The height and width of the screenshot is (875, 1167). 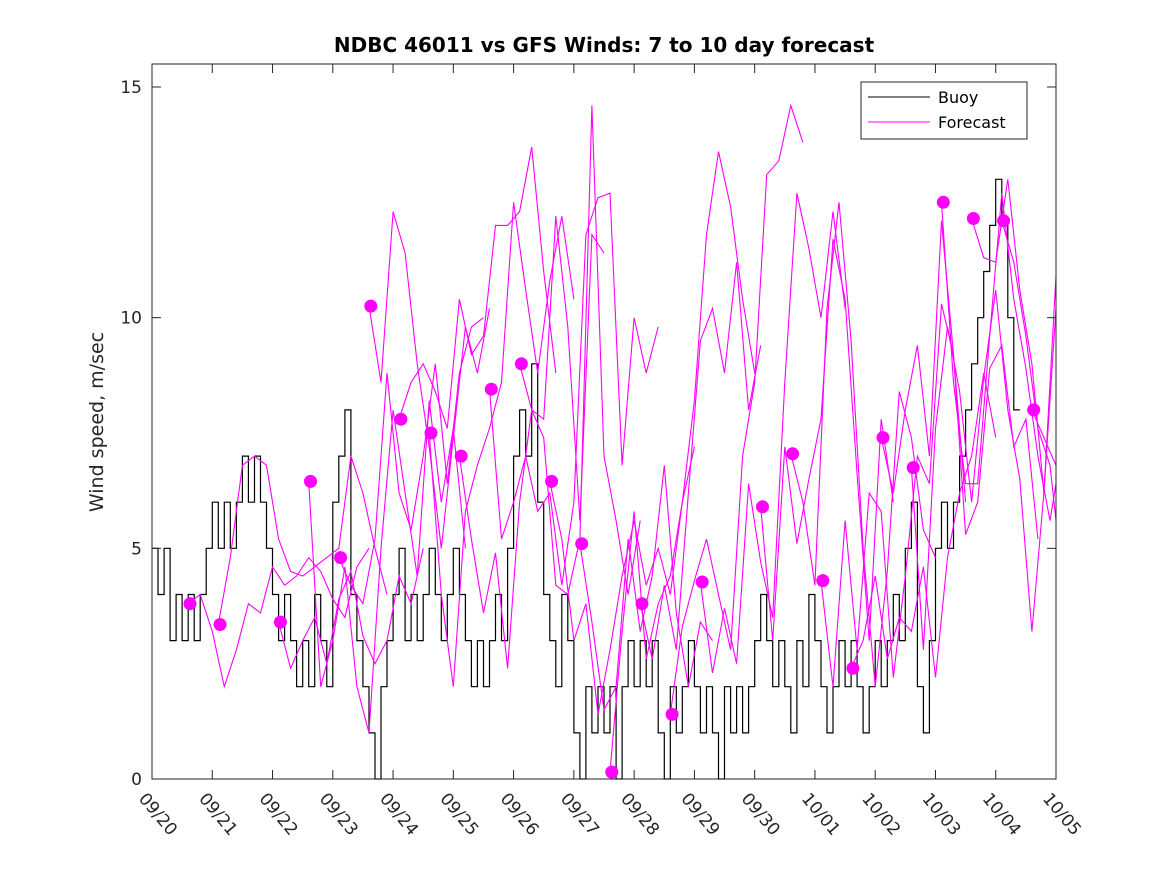 I want to click on x-tick-label: 09/25, so click(x=459, y=814).